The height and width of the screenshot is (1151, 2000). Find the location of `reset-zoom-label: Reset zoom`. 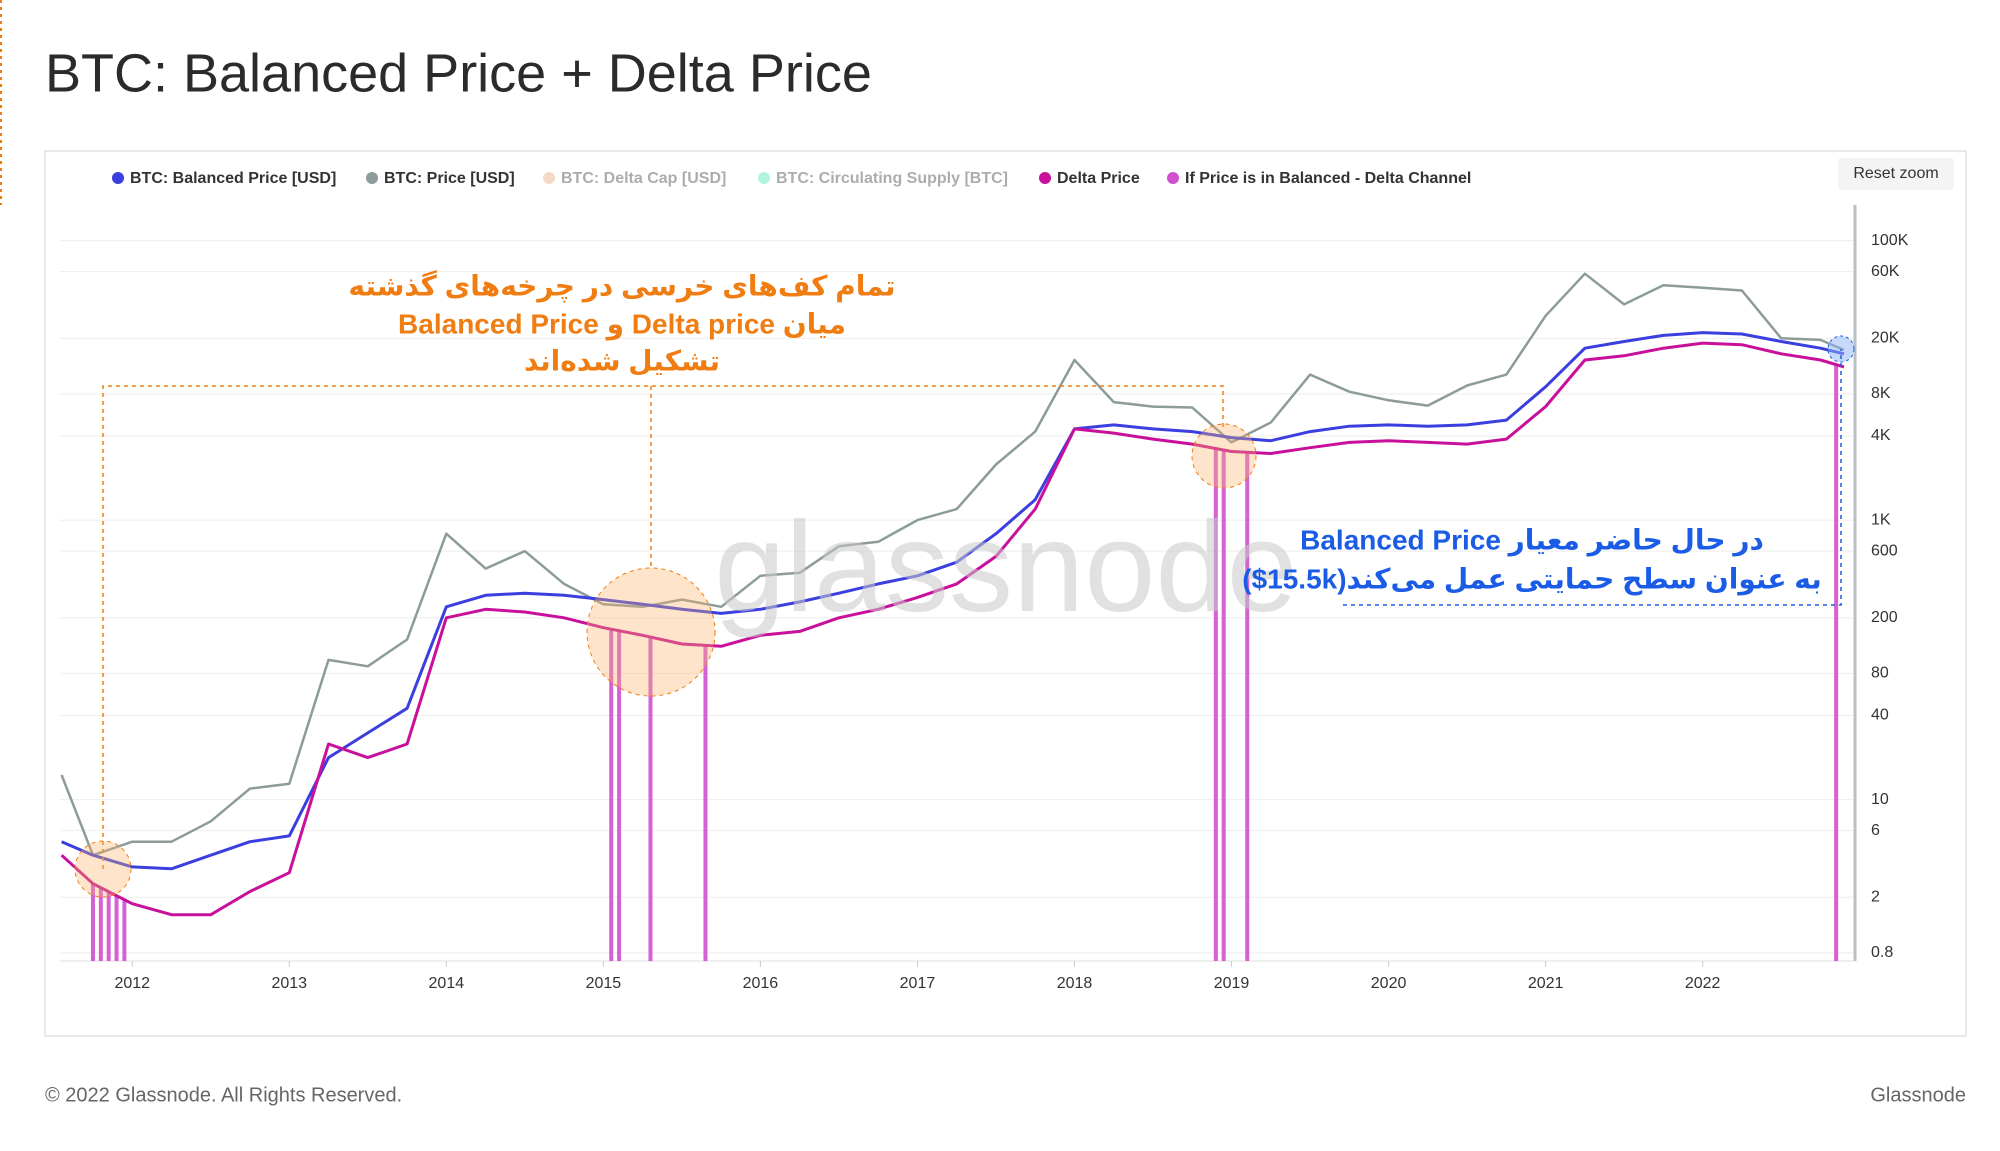

reset-zoom-label: Reset zoom is located at coordinates (1895, 173).